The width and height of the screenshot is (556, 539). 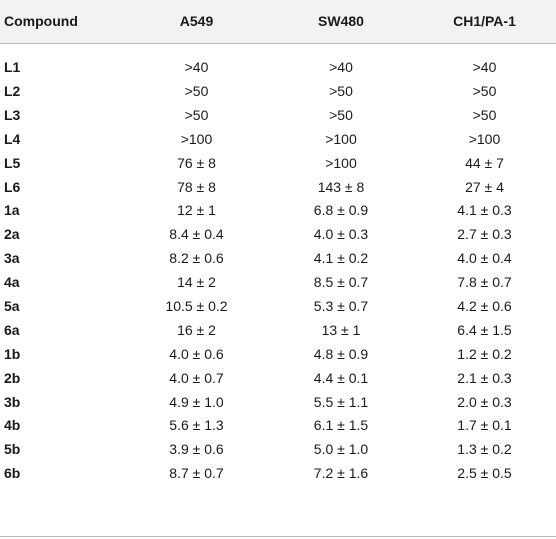 What do you see at coordinates (12, 234) in the screenshot?
I see `compound-cell: 2a` at bounding box center [12, 234].